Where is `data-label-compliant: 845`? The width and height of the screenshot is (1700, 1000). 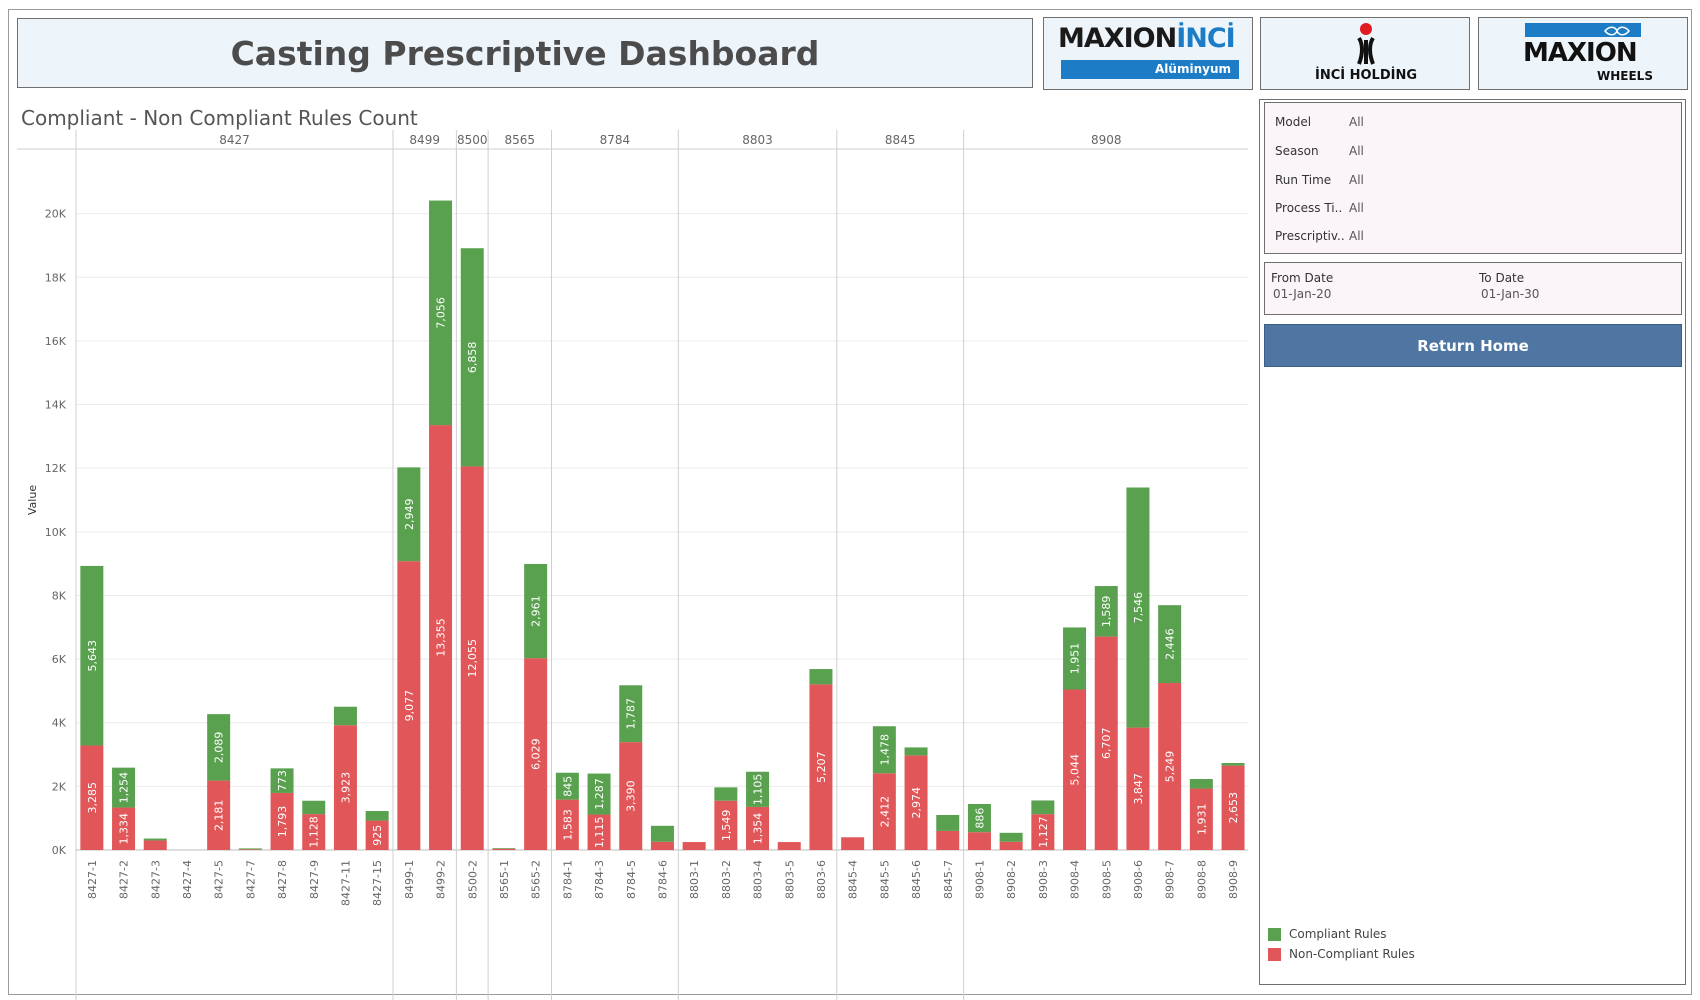
data-label-compliant: 845 is located at coordinates (567, 786).